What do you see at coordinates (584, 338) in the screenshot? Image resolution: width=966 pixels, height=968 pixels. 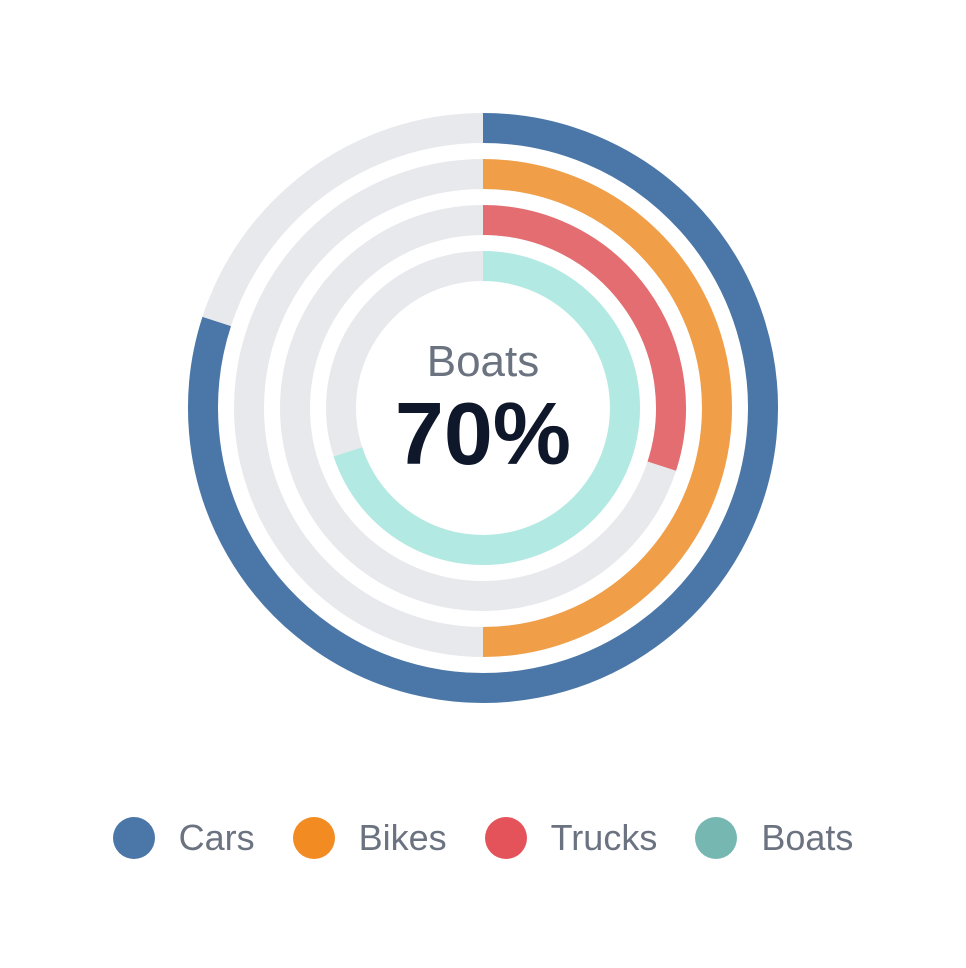 I see `ring-arc-trucks` at bounding box center [584, 338].